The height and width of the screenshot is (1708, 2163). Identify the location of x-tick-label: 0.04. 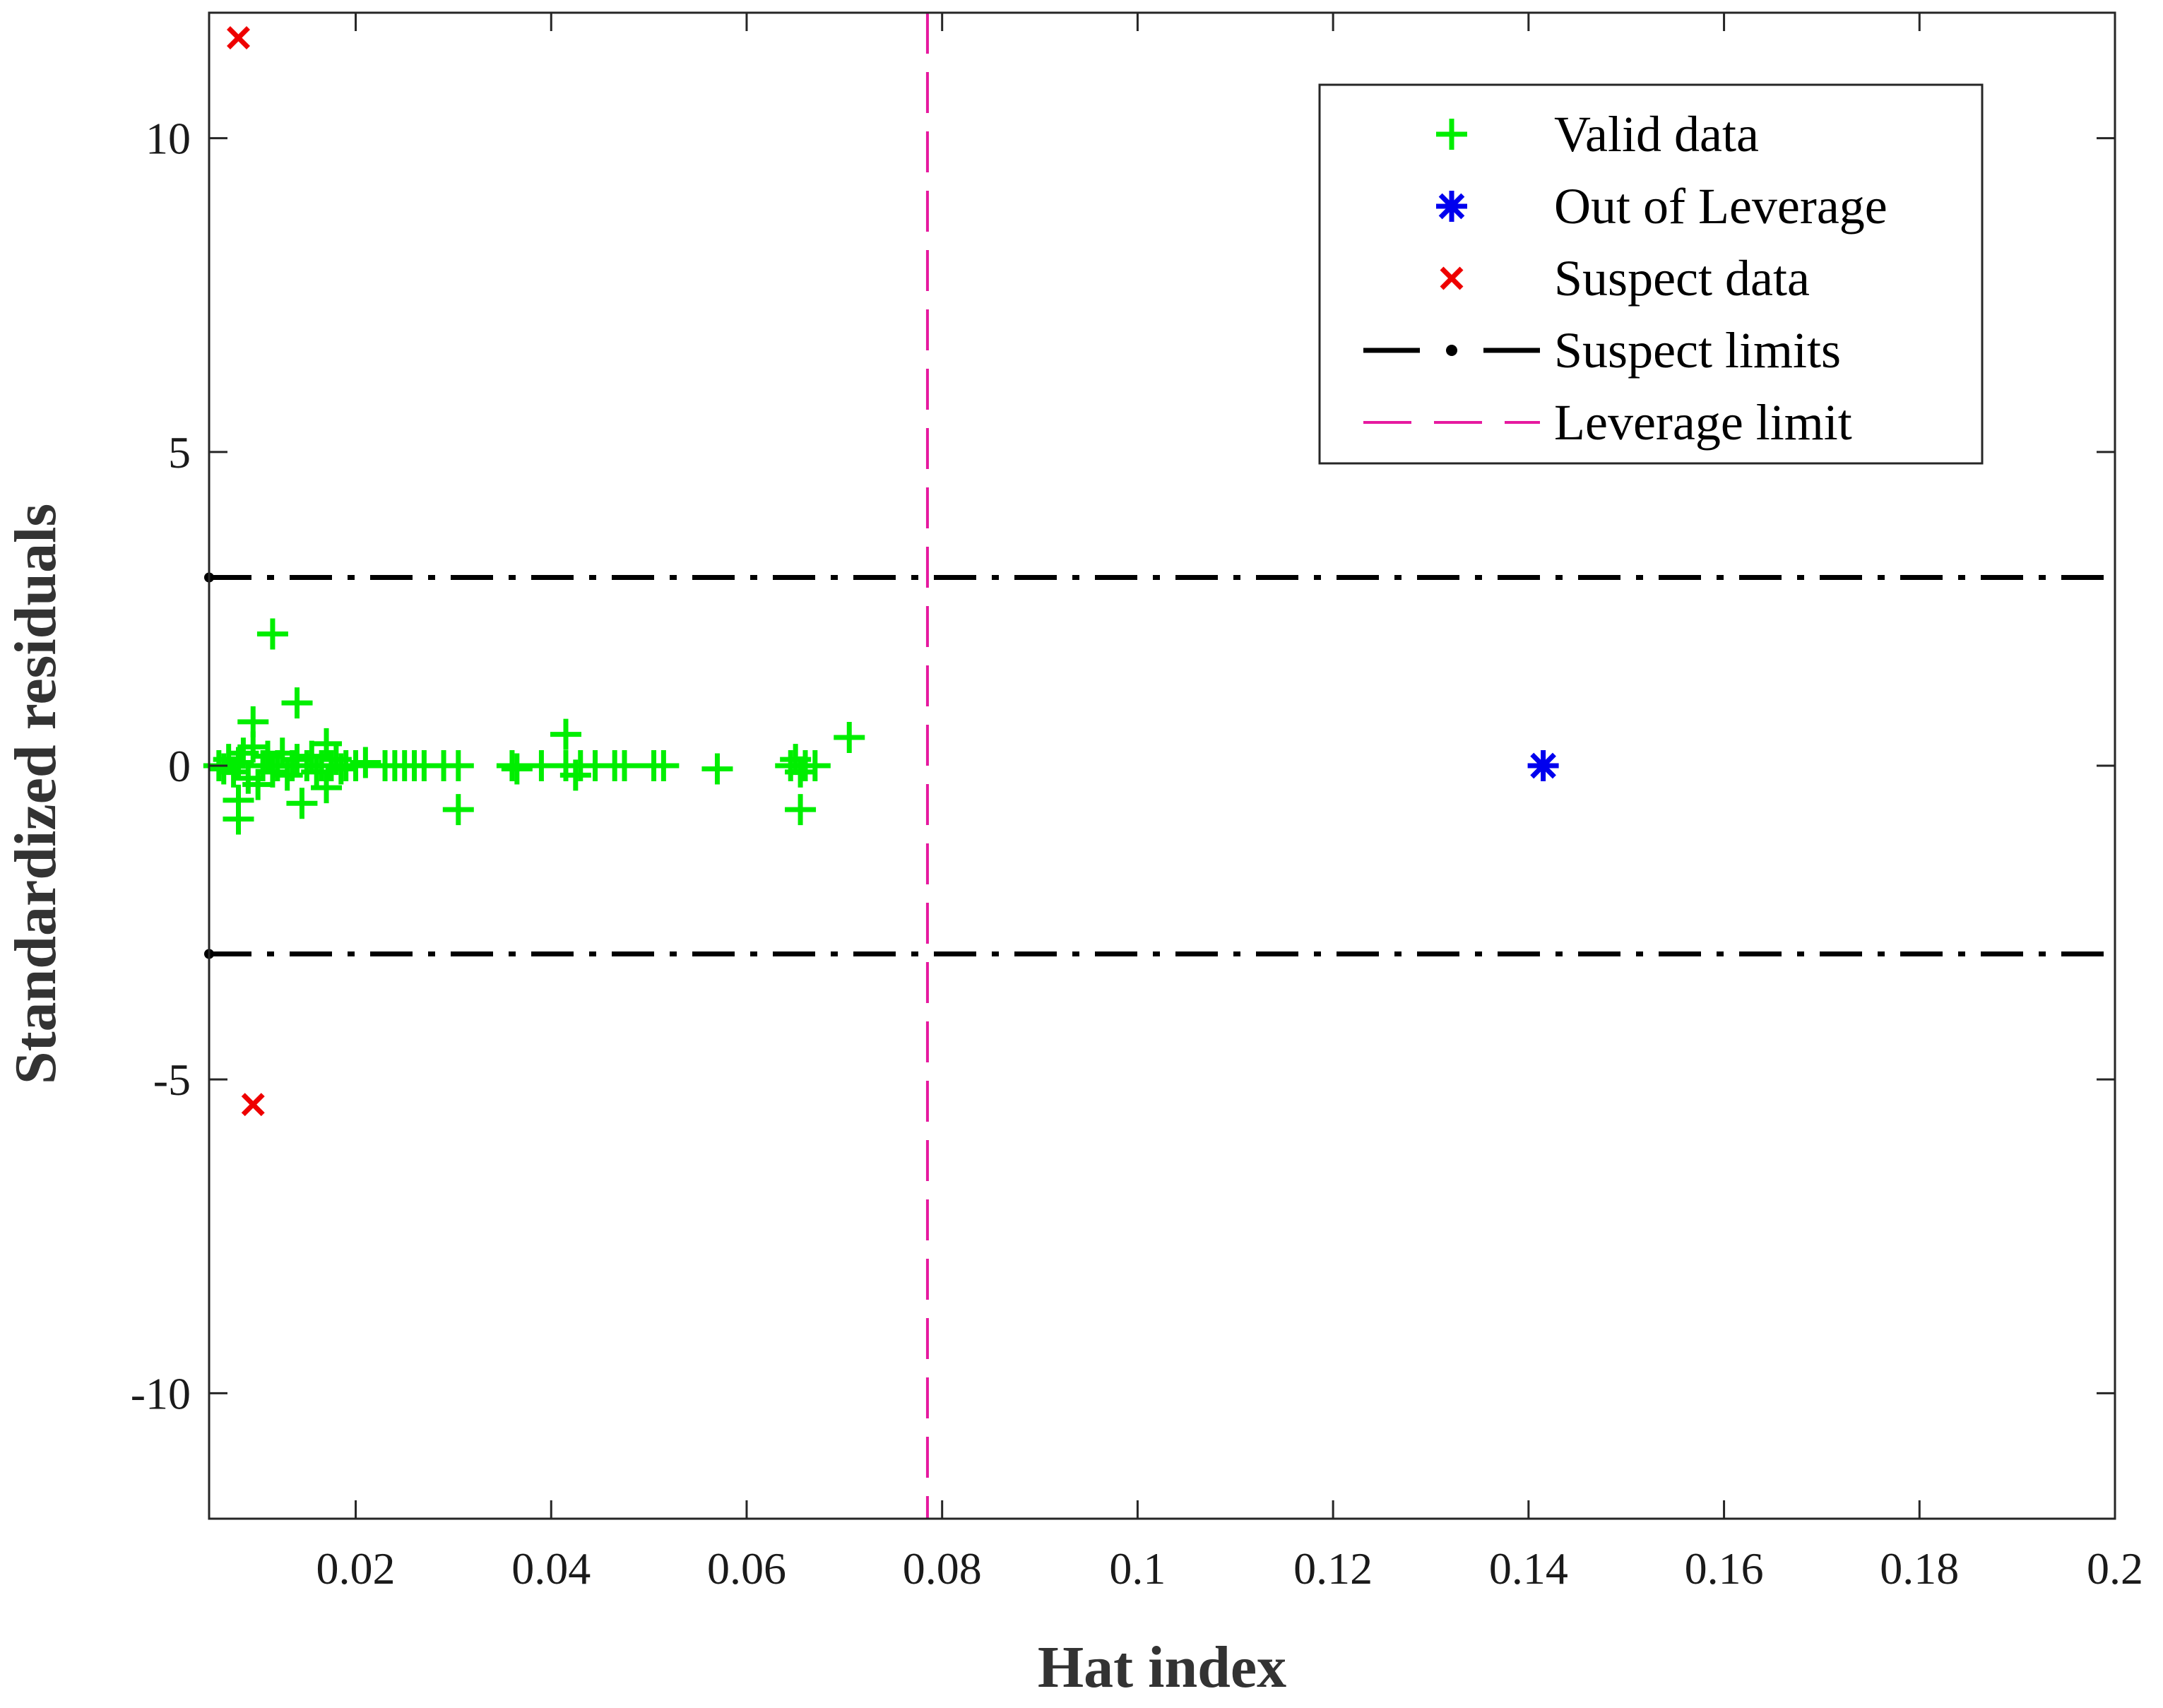
(551, 1568).